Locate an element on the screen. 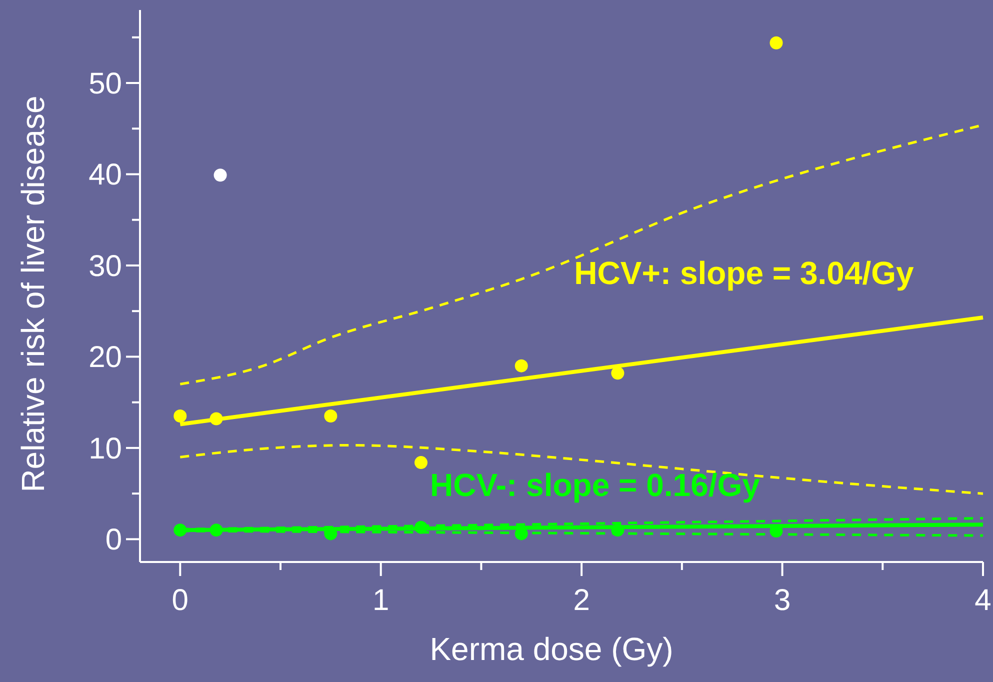 The height and width of the screenshot is (682, 993). y-tick-label: 50 is located at coordinates (105, 83).